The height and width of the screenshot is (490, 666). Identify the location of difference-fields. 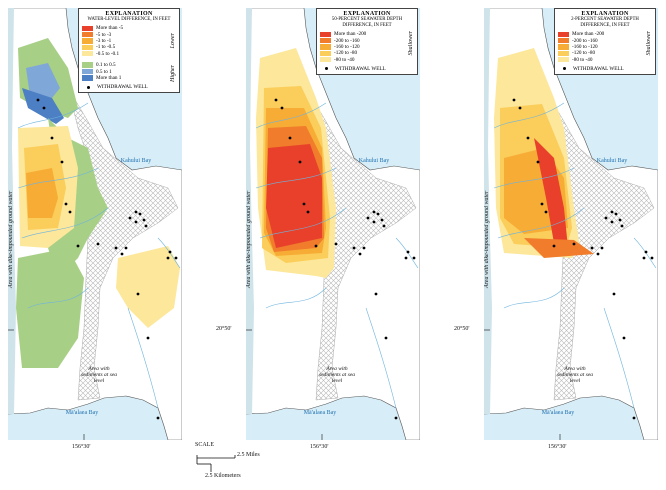
(296, 163).